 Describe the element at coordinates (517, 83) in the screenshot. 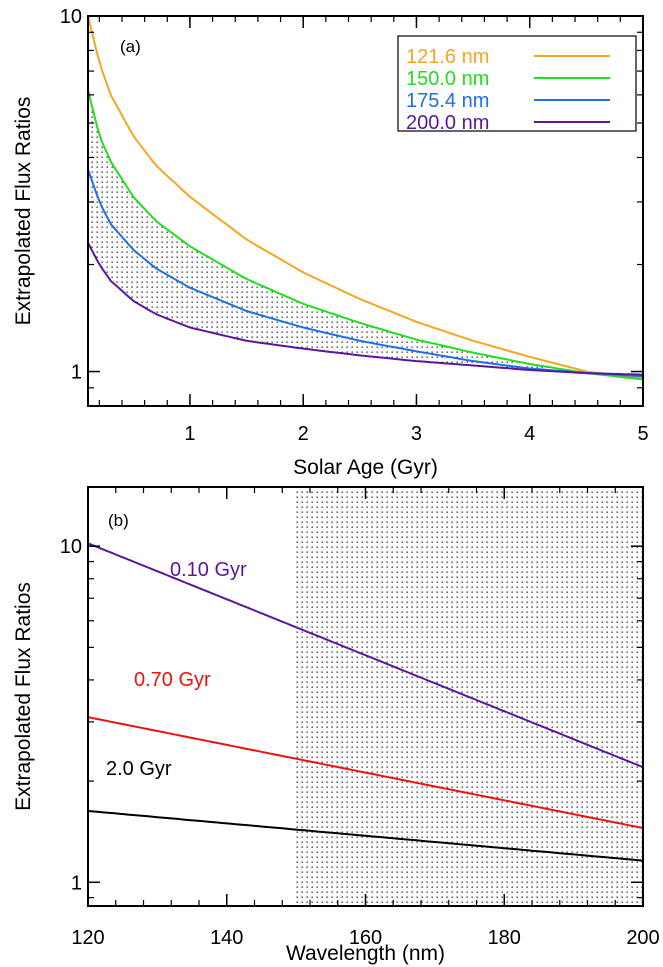

I see `legend-box` at that location.